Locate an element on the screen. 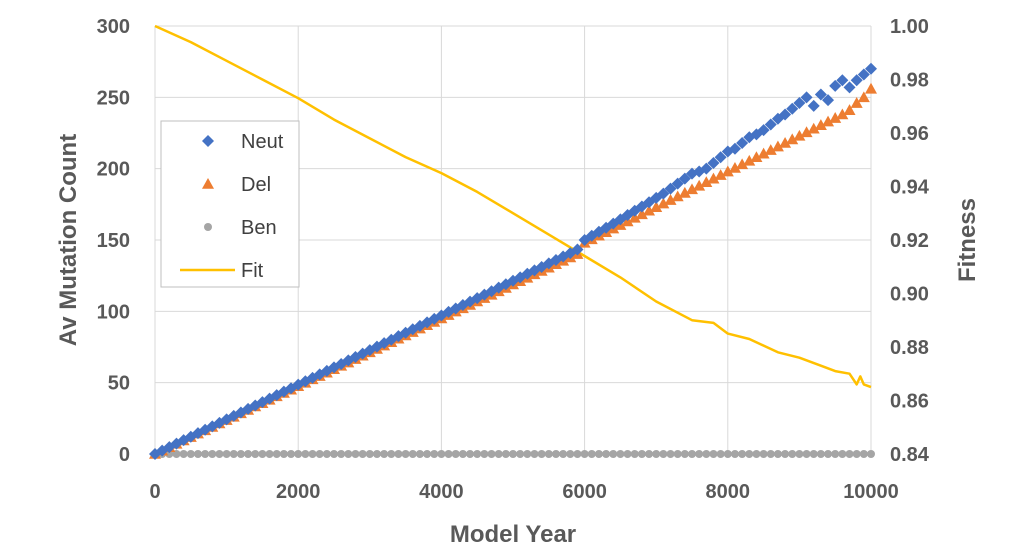  legend-swatch-ben is located at coordinates (208, 227).